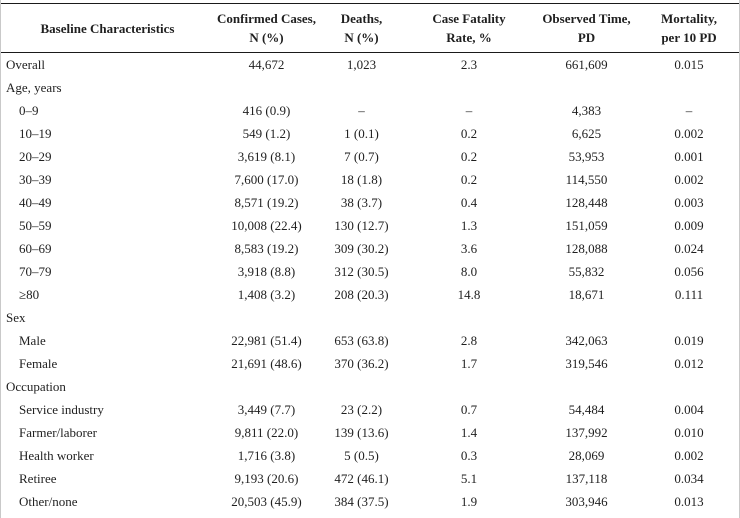 Image resolution: width=740 pixels, height=518 pixels. What do you see at coordinates (266, 455) in the screenshot?
I see `row-cell: 1,716 (3.8)` at bounding box center [266, 455].